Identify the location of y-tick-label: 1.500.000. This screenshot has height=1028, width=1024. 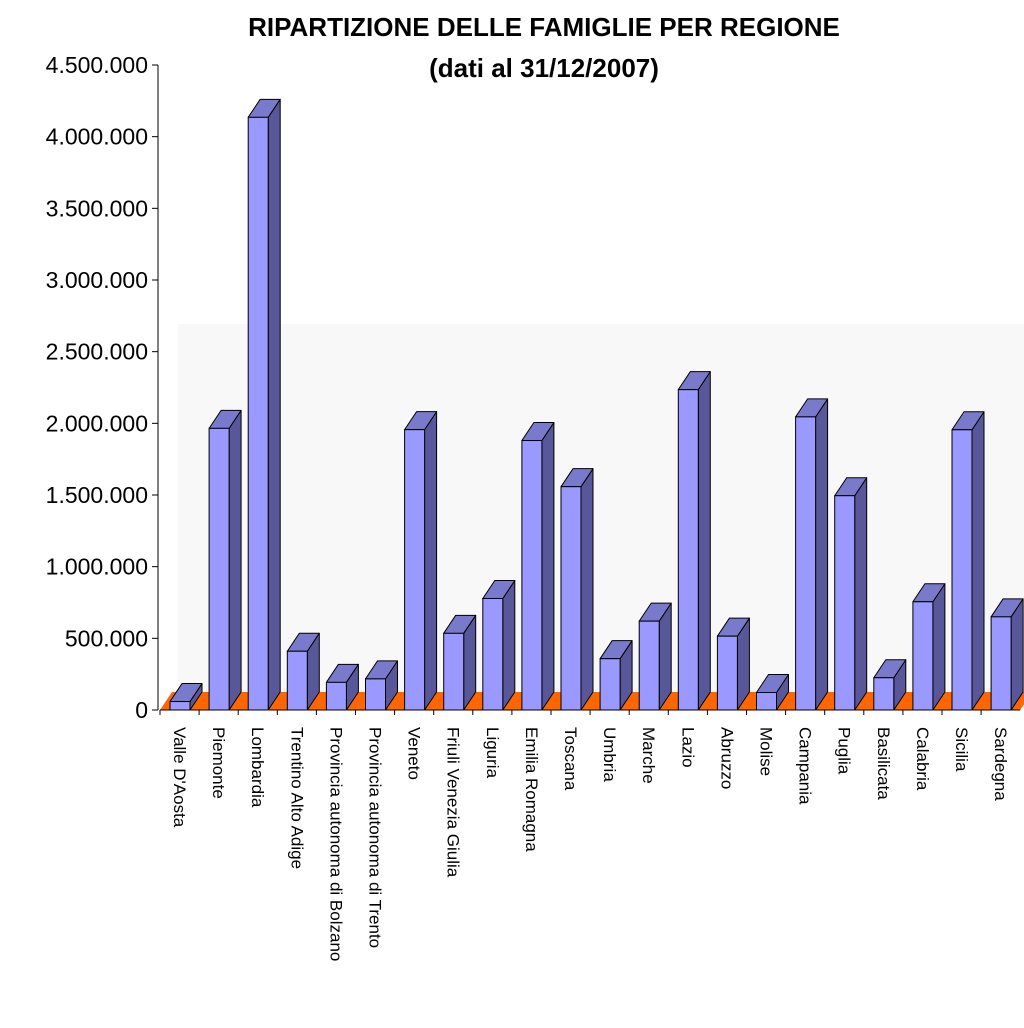
(97, 495).